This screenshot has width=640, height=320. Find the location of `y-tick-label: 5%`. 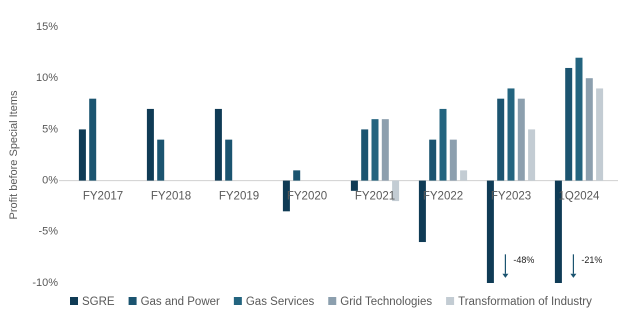

y-tick-label: 5% is located at coordinates (50, 129).